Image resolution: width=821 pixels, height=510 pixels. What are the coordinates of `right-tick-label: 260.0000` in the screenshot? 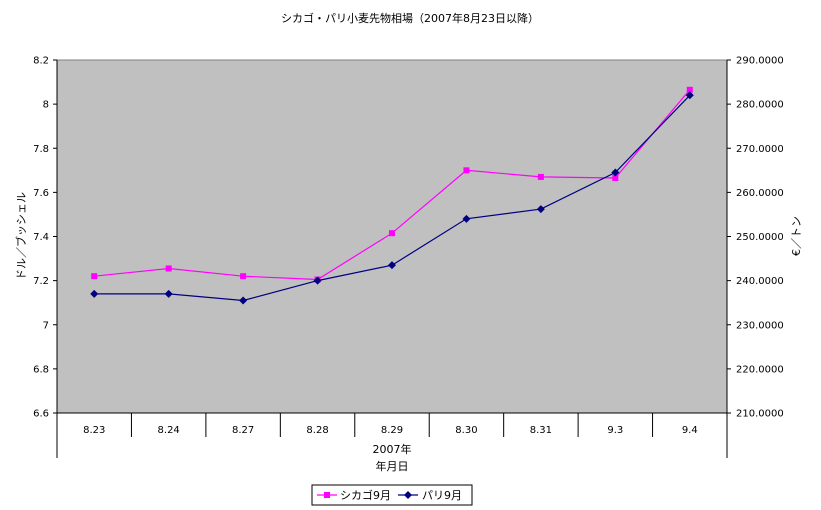 It's located at (760, 193).